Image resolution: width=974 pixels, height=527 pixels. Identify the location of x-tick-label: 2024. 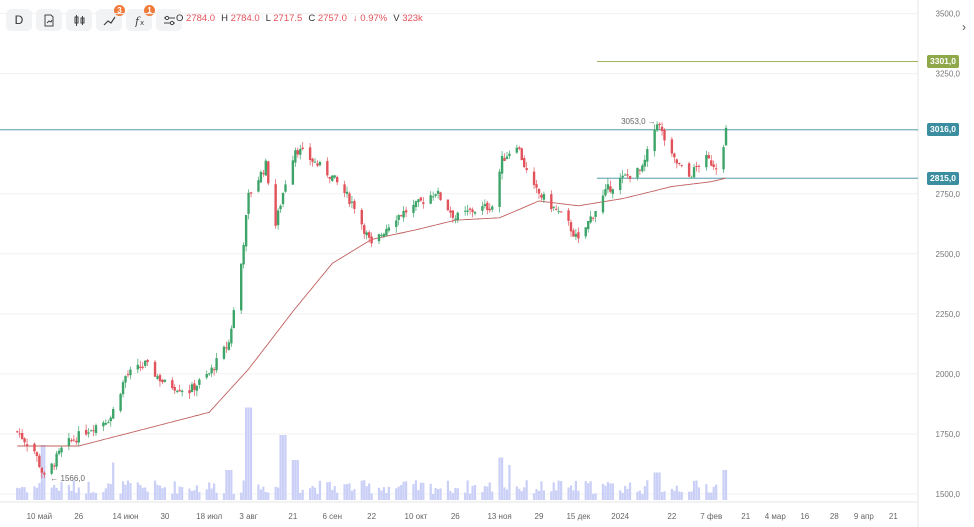
(620, 516).